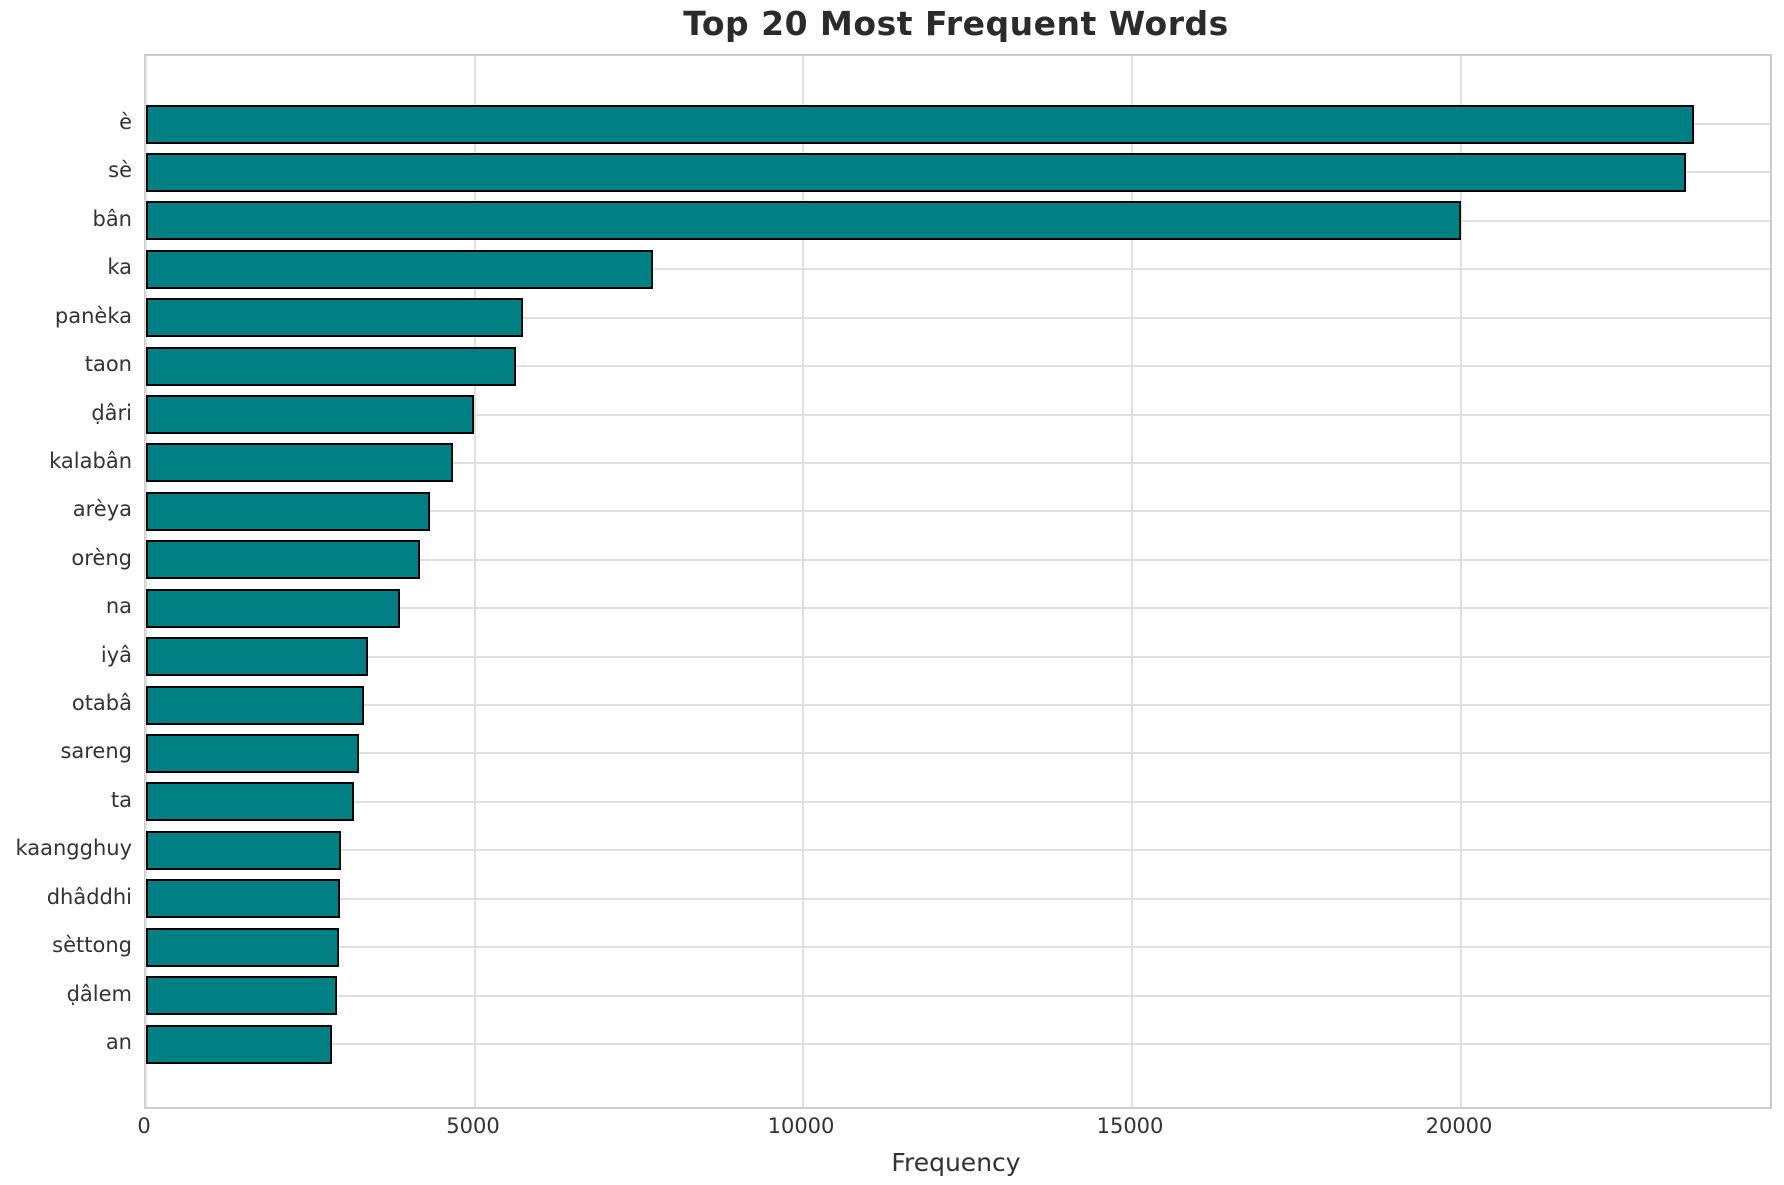  I want to click on chart-title: Top 20 Most Frequent Words, so click(956, 23).